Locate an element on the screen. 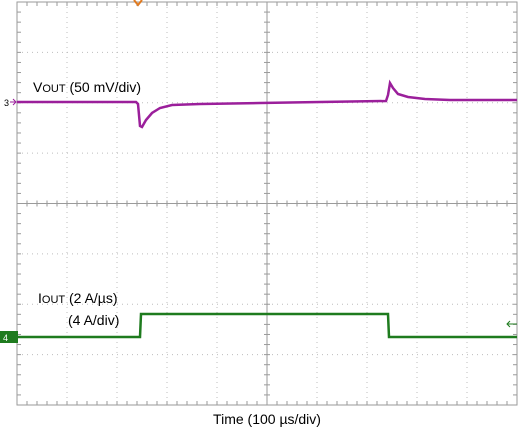 The image size is (523, 433). vout-trace is located at coordinates (267, 104).